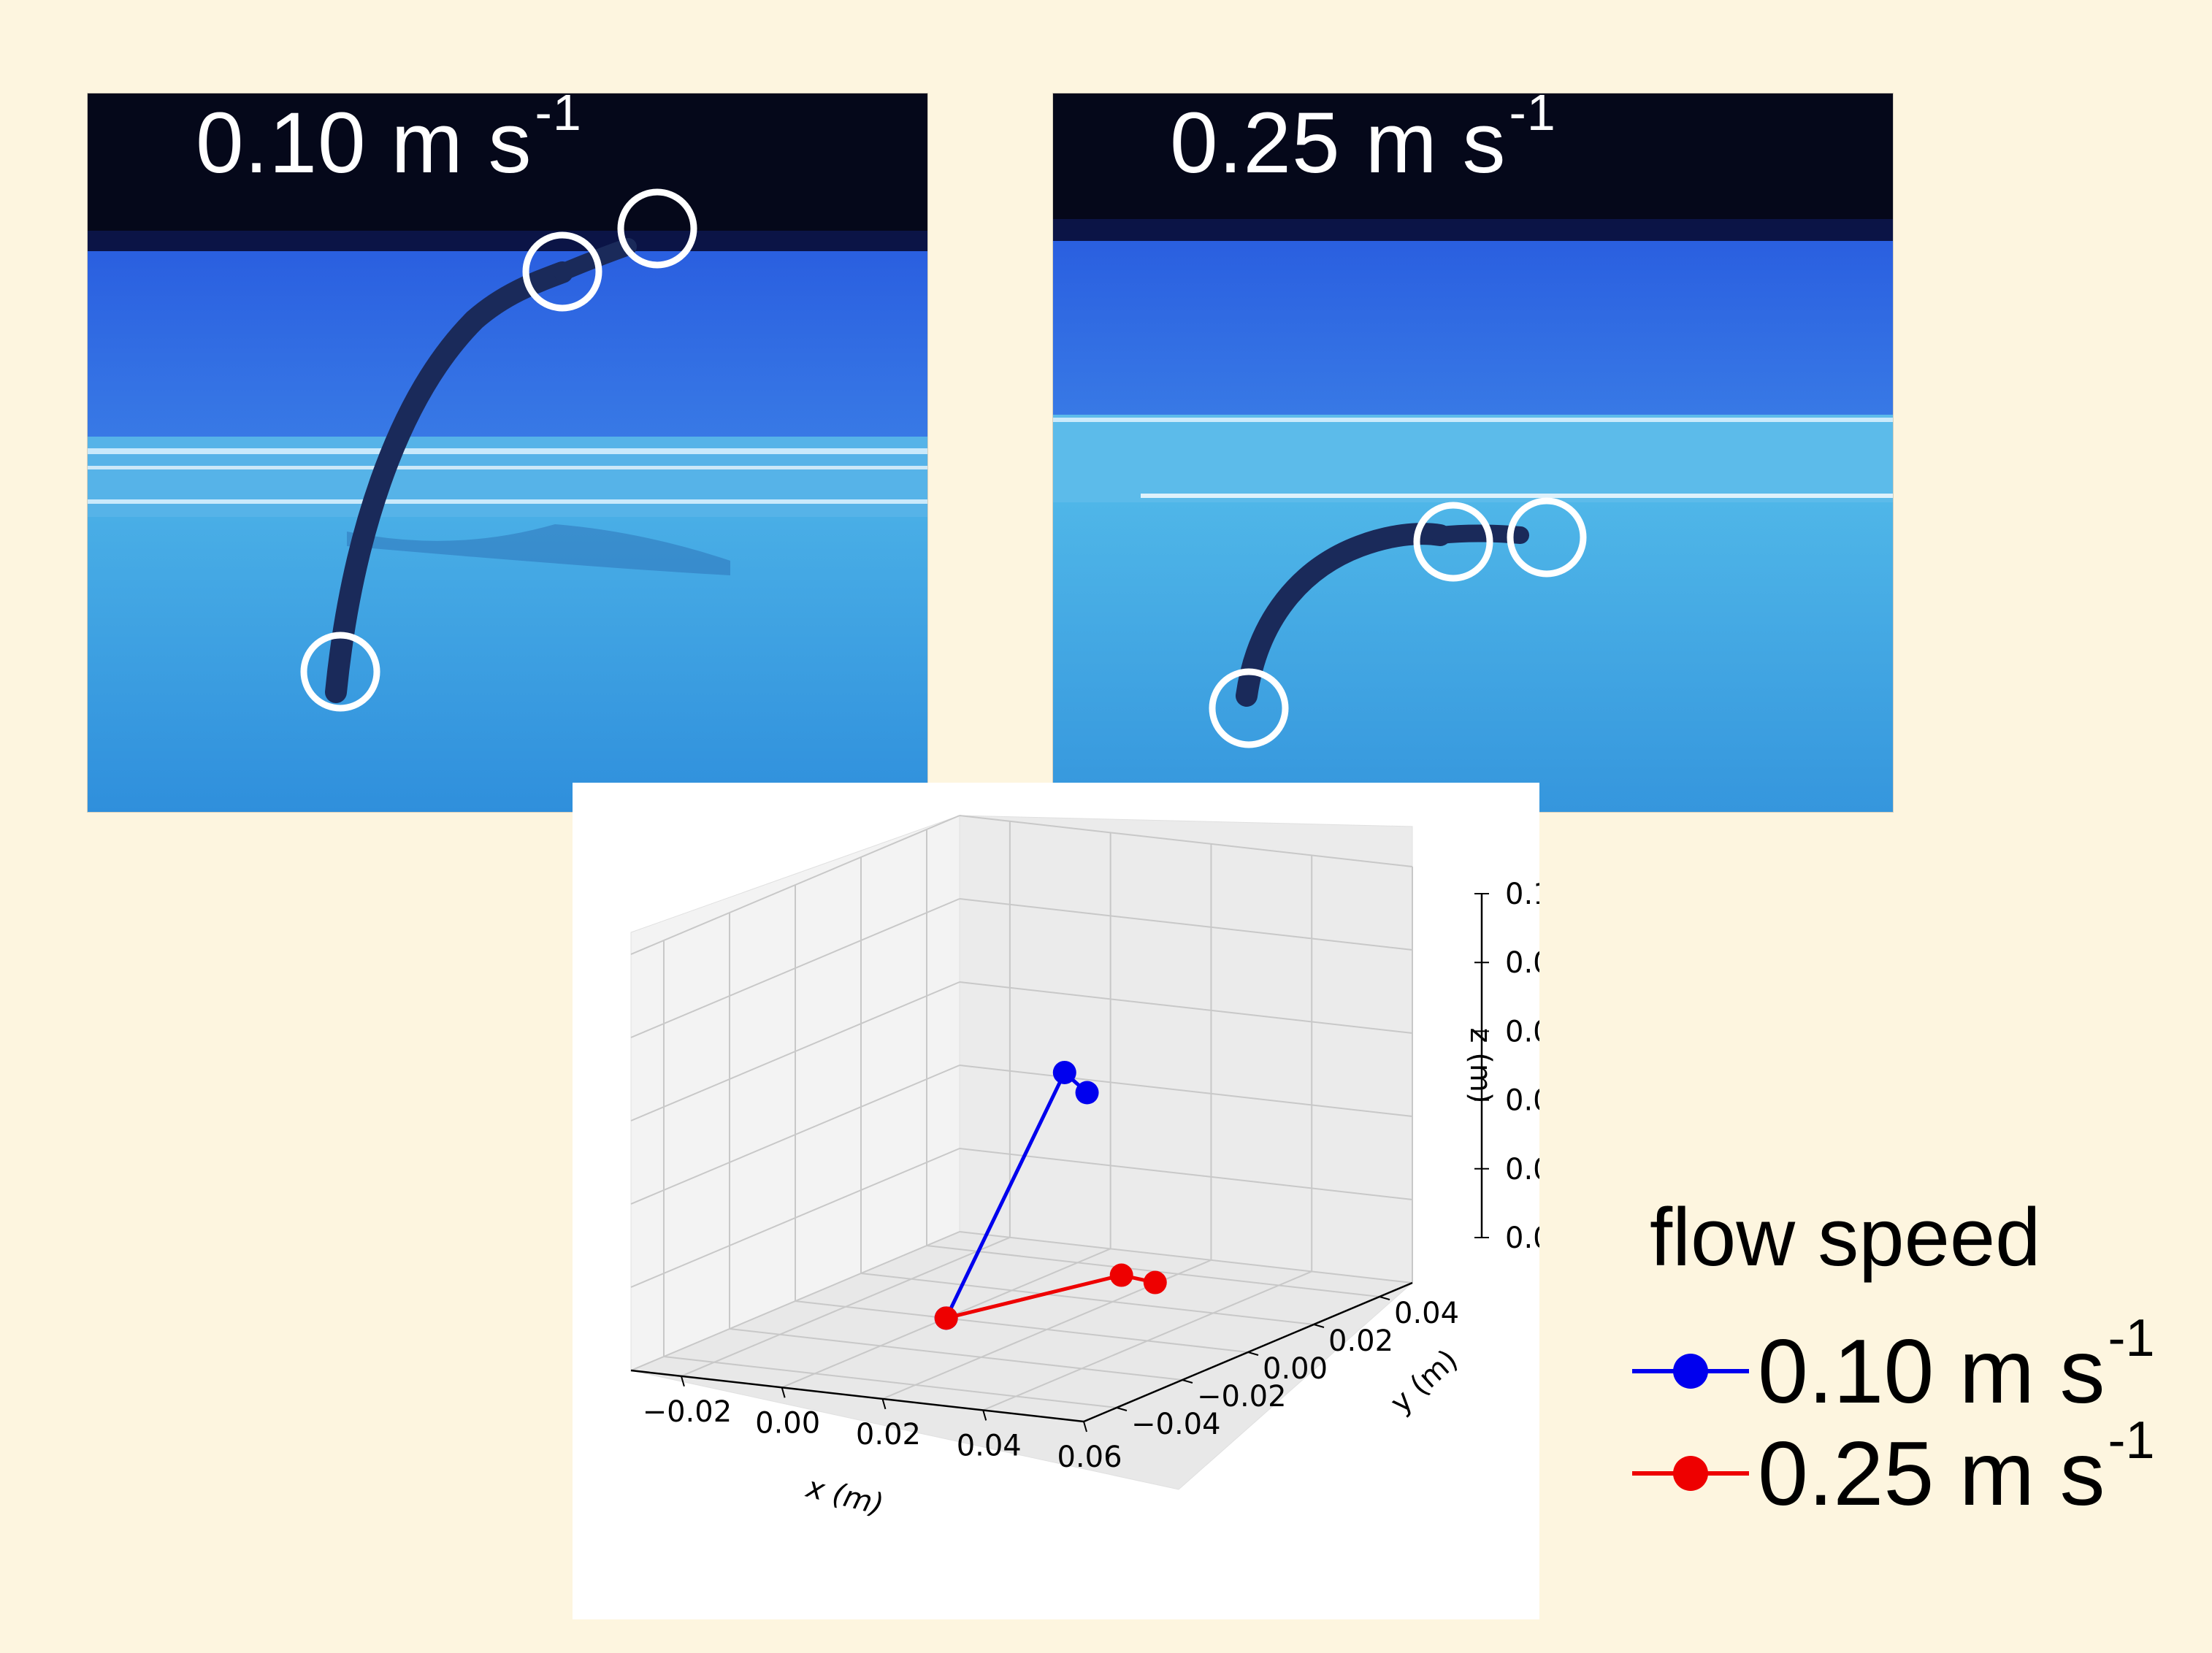  I want to click on z-tick-label: 0.02, so click(1522, 1169).